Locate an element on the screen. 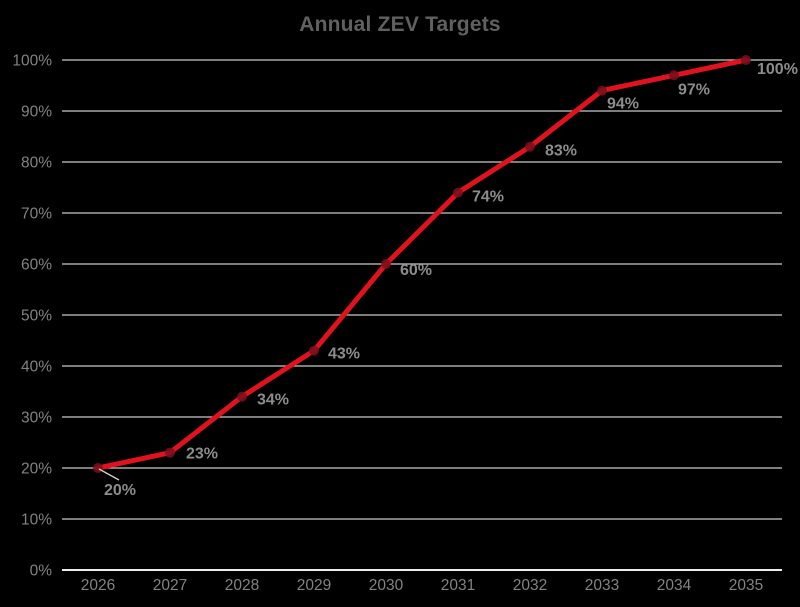 Image resolution: width=800 pixels, height=607 pixels. x-axis-tick-label: 2035 is located at coordinates (746, 585).